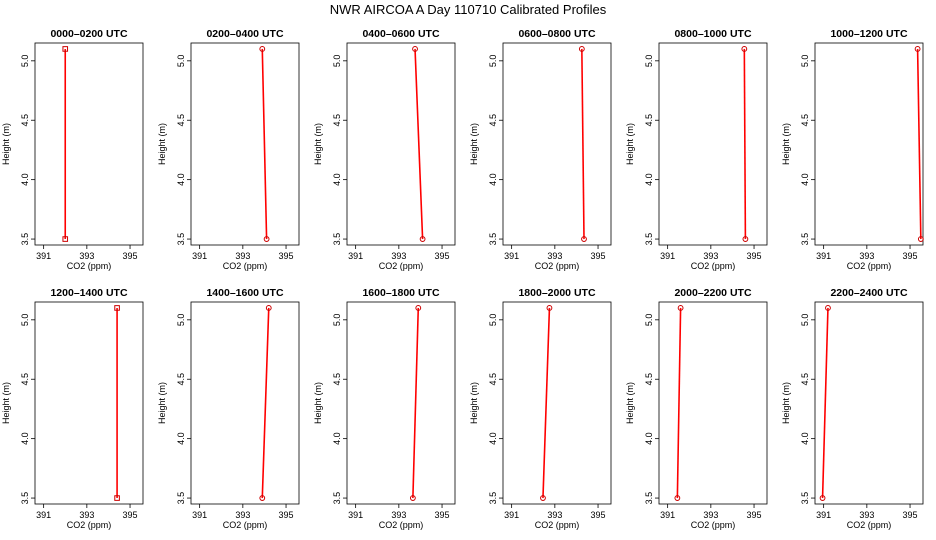 The height and width of the screenshot is (540, 936). What do you see at coordinates (88, 34) in the screenshot?
I see `panel-title: 0000–0200 UTC` at bounding box center [88, 34].